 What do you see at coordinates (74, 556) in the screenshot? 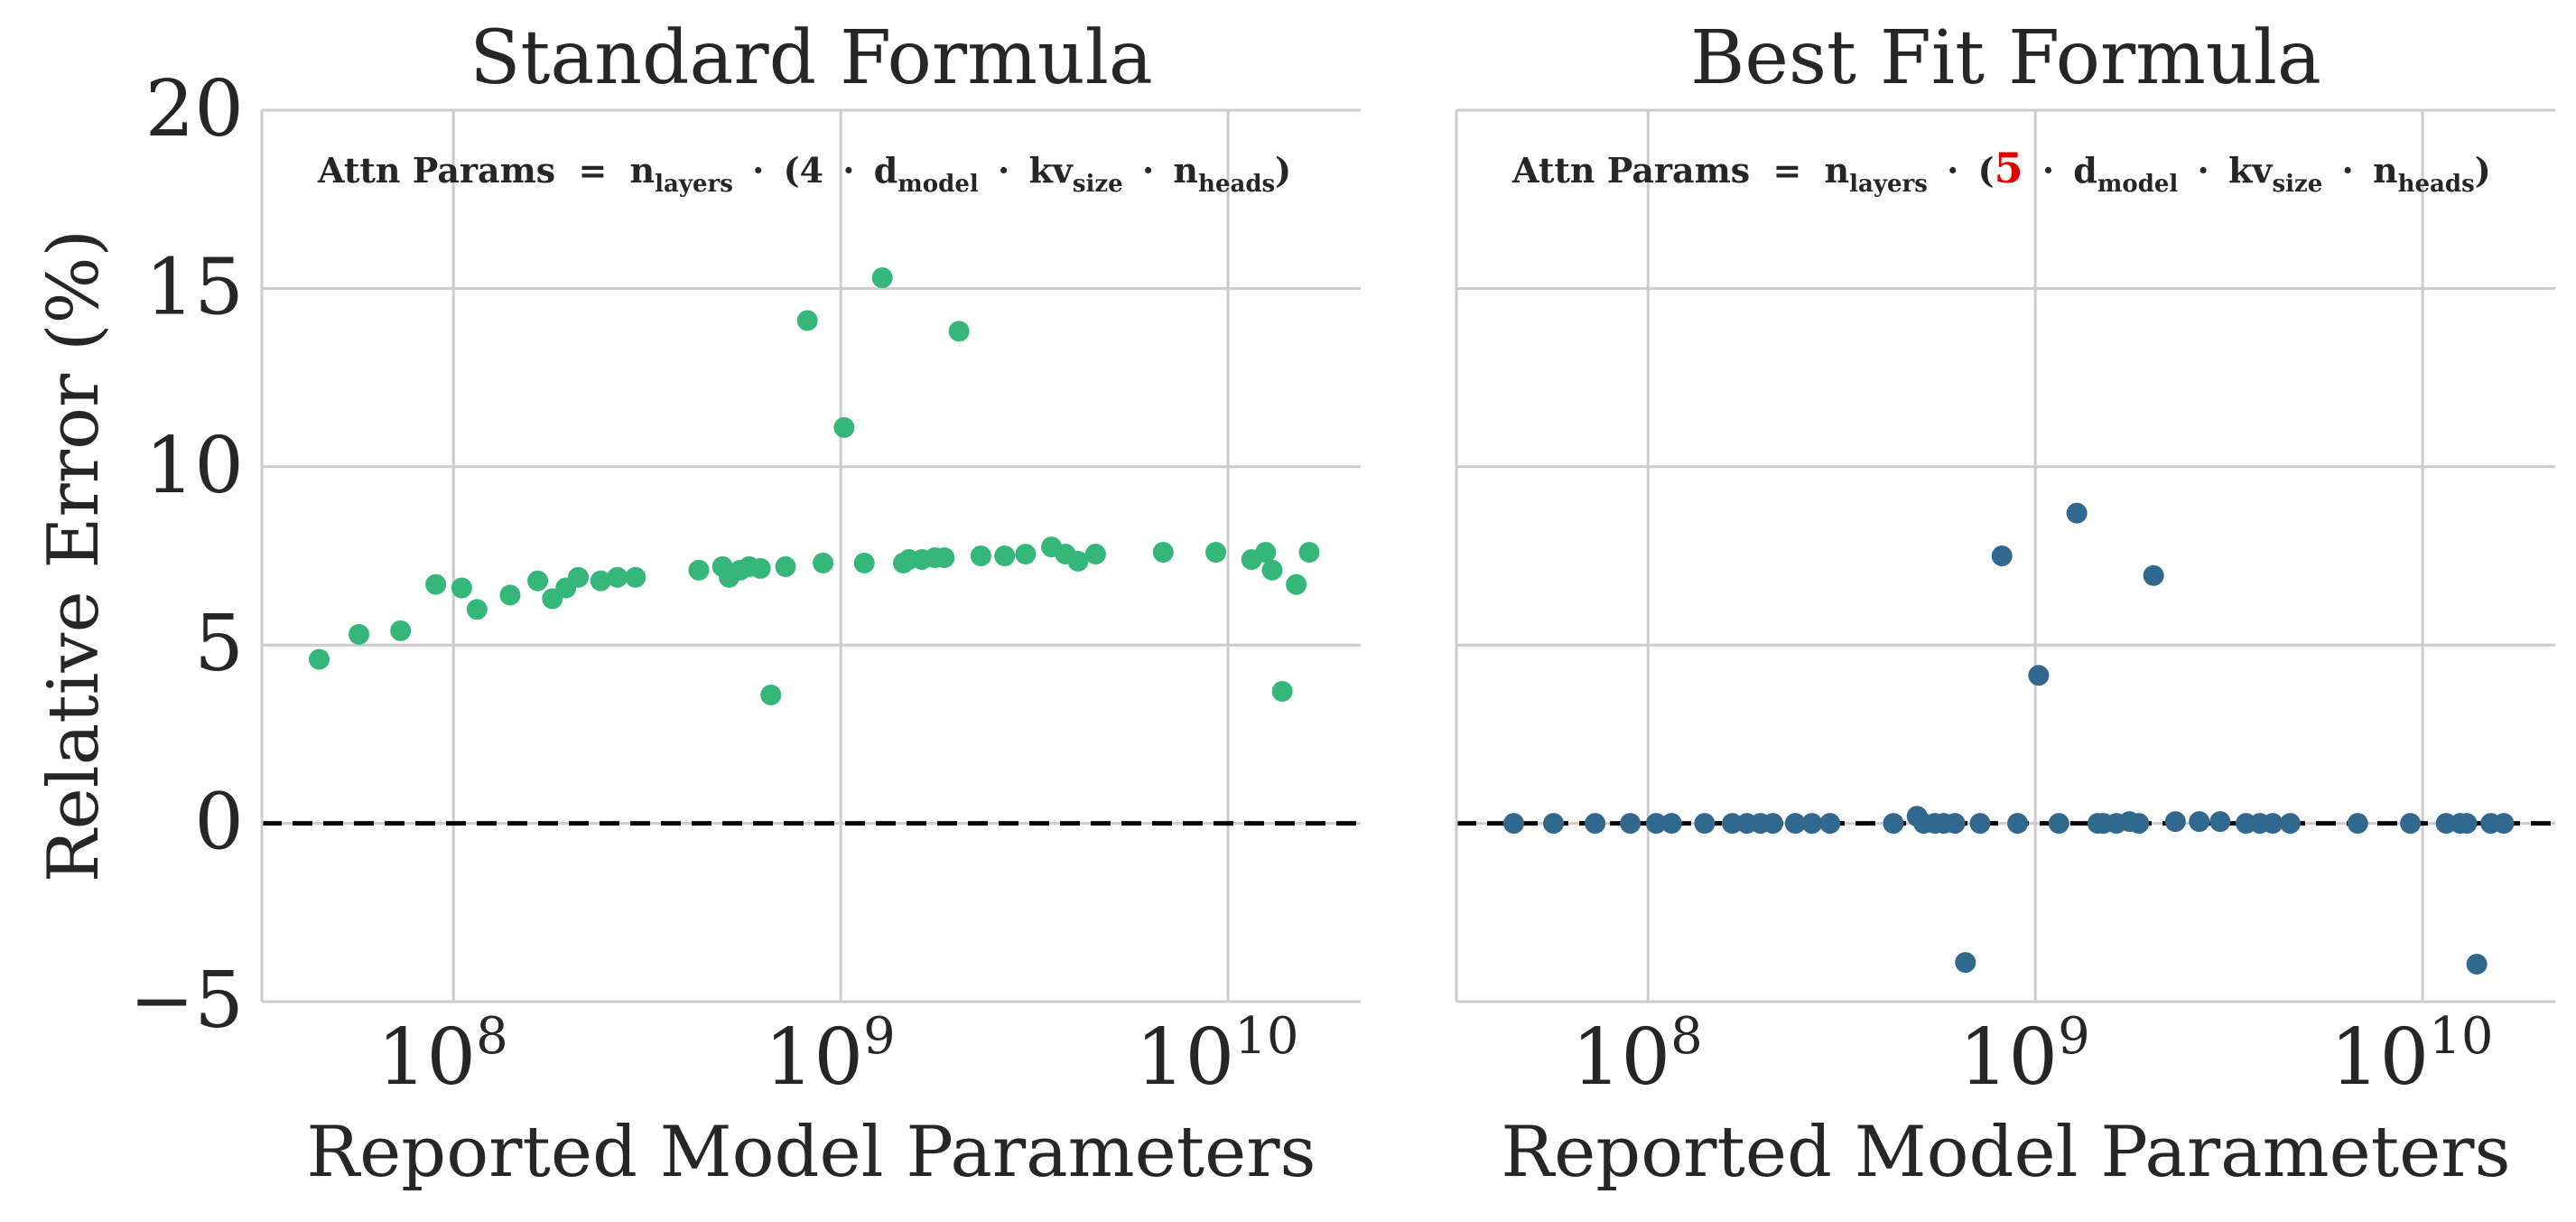
I see `y-axis-label: Relative Error (%)` at bounding box center [74, 556].